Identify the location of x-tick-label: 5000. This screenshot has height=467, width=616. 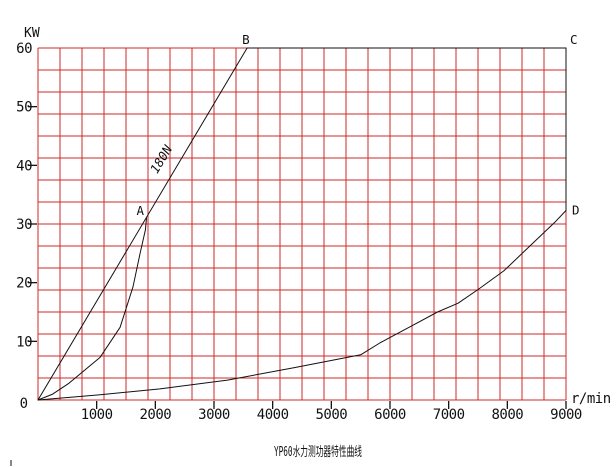
(331, 415).